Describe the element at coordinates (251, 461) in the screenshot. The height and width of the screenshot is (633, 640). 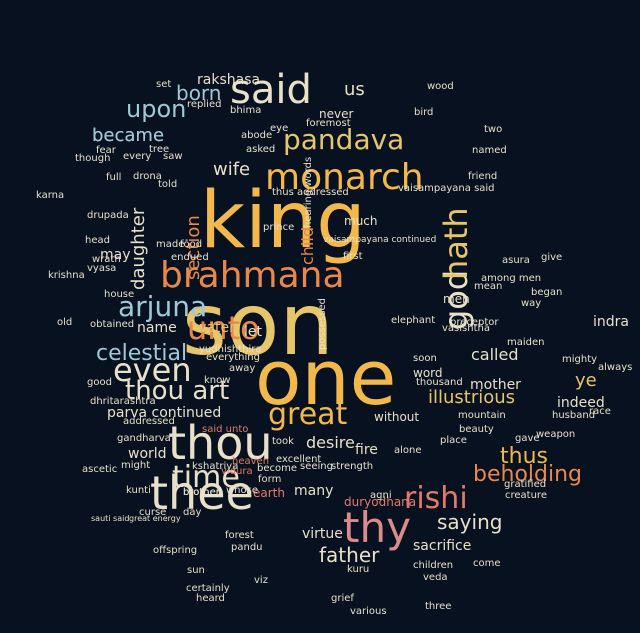
I see `cloud-word: heaven` at that location.